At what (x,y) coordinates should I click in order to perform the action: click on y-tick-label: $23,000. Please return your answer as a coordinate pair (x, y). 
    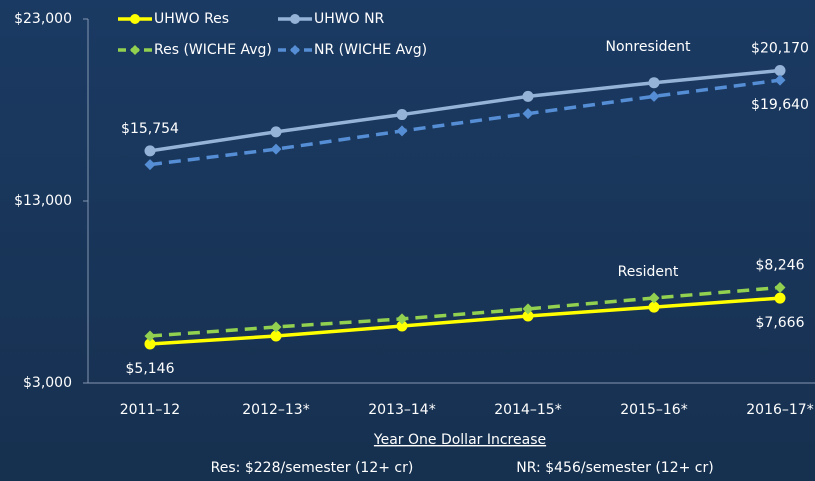
    Looking at the image, I should click on (43, 19).